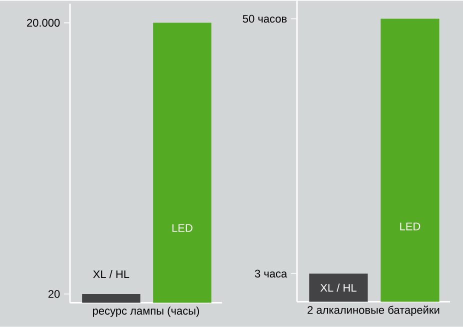 The height and width of the screenshot is (327, 463). I want to click on x-axis-title: ресурс лампы (часы), so click(146, 311).